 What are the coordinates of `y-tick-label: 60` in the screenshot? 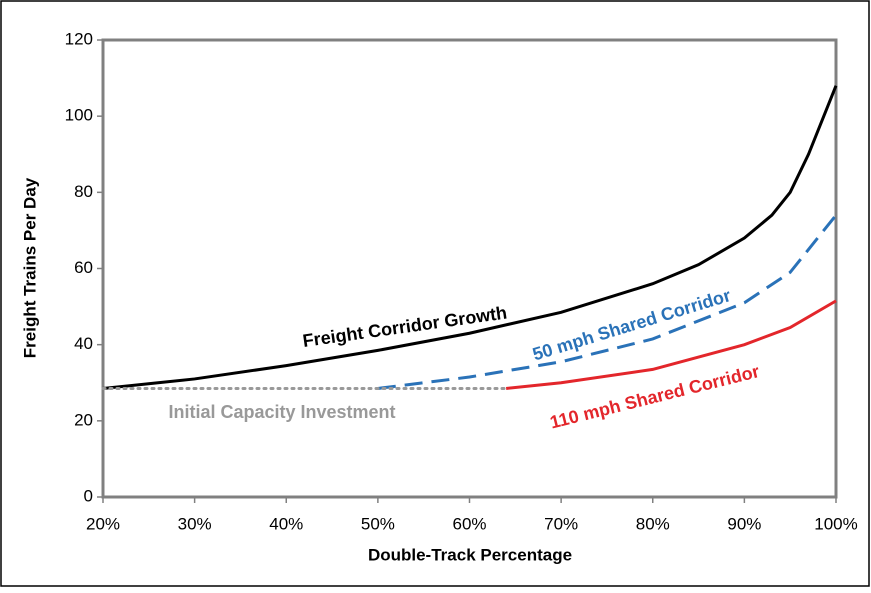 It's located at (83, 267).